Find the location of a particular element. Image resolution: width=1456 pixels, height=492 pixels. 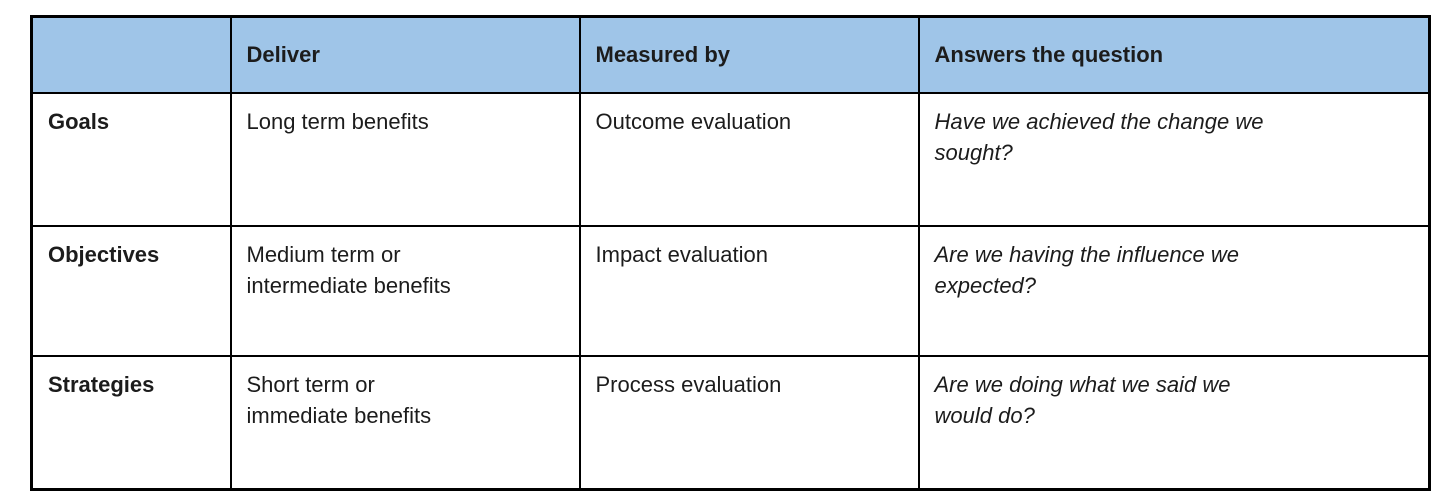

strategies-deliver-cell: Short term or immediate benefits is located at coordinates (405, 422).